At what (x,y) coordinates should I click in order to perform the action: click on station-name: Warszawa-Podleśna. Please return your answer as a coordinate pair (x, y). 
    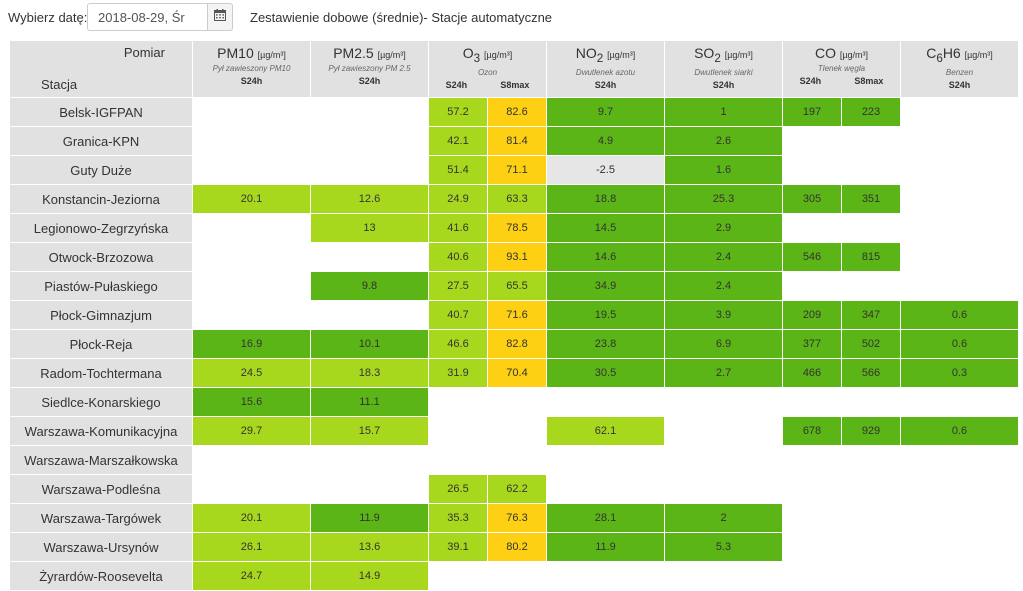
    Looking at the image, I should click on (101, 489).